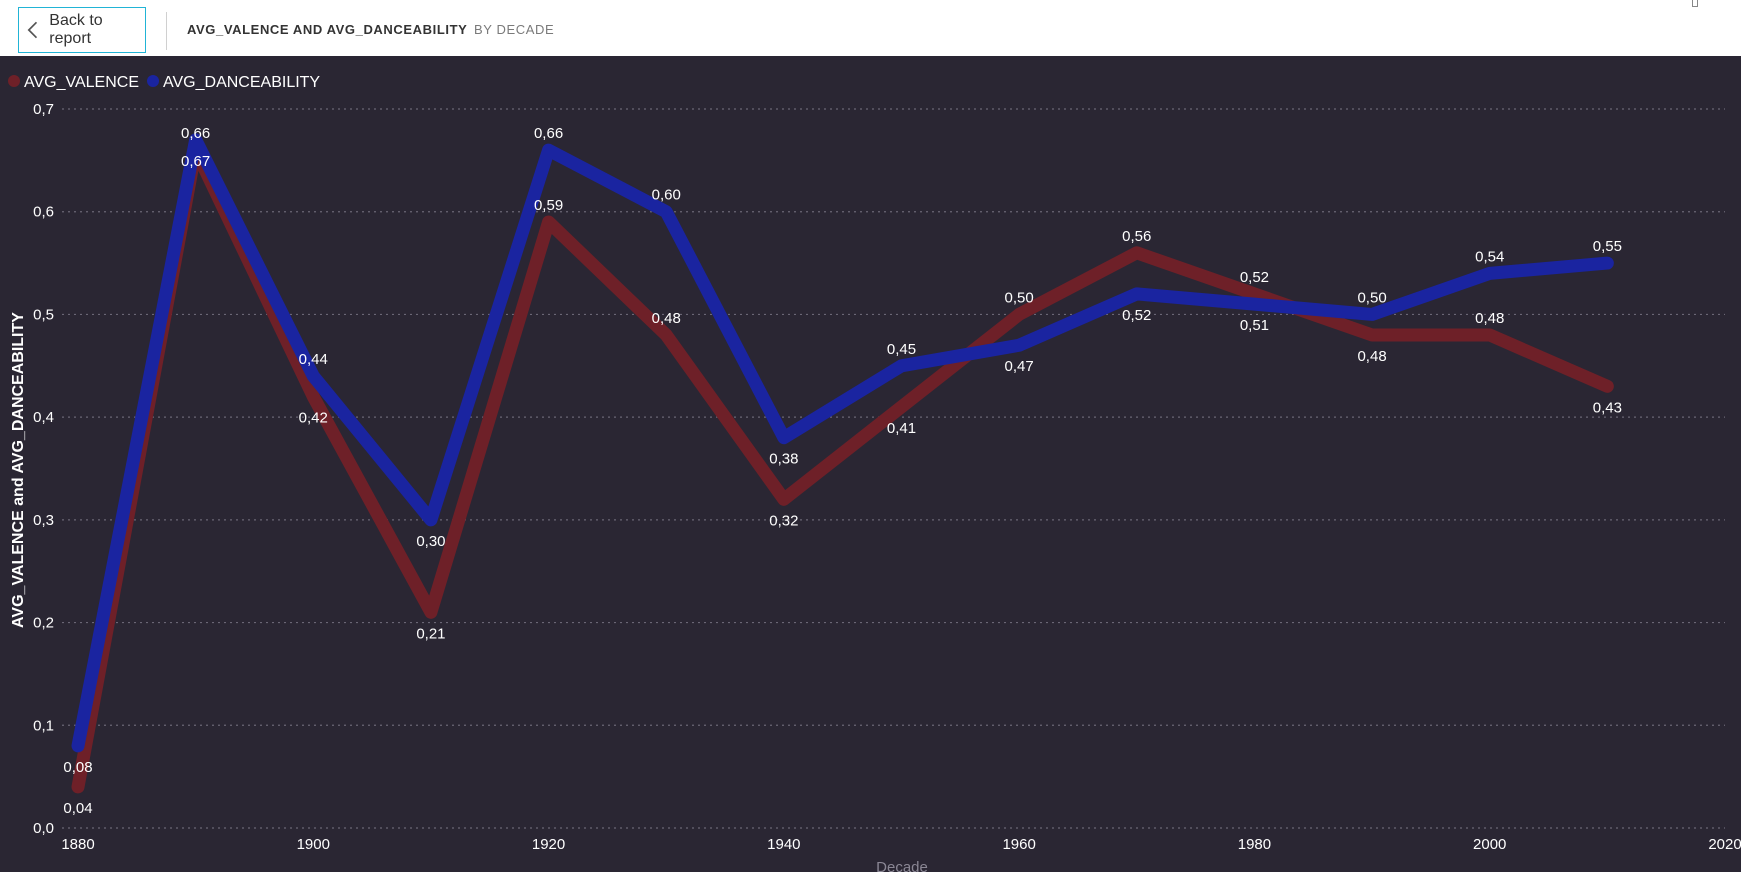 The height and width of the screenshot is (872, 1741). I want to click on y-tick-label: 0,6, so click(43, 212).